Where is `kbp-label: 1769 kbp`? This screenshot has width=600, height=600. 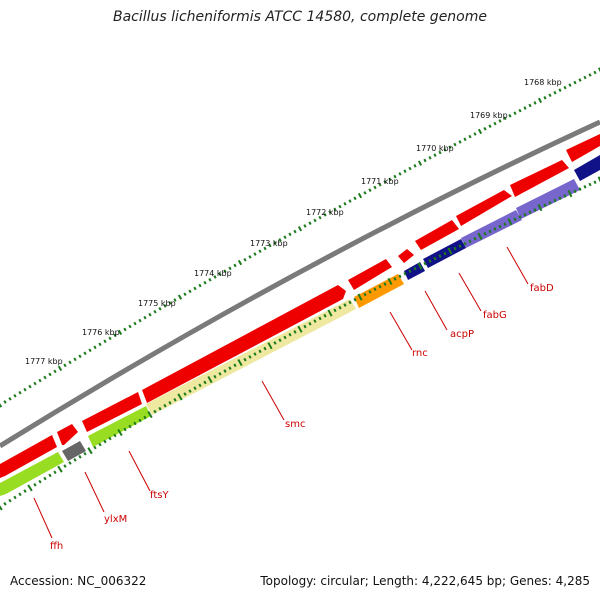
kbp-label: 1769 kbp is located at coordinates (489, 115).